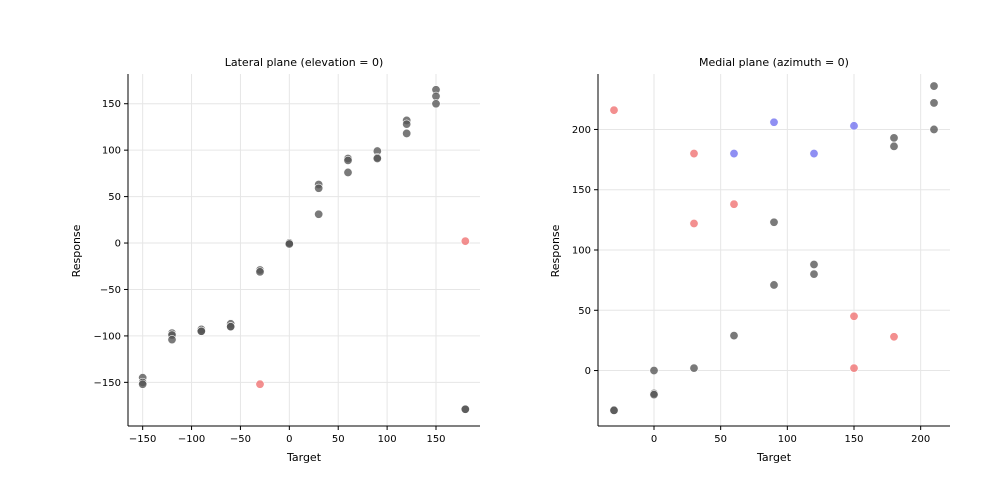 Image resolution: width=1000 pixels, height=500 pixels. I want to click on x-tick-label: −100, so click(191, 439).